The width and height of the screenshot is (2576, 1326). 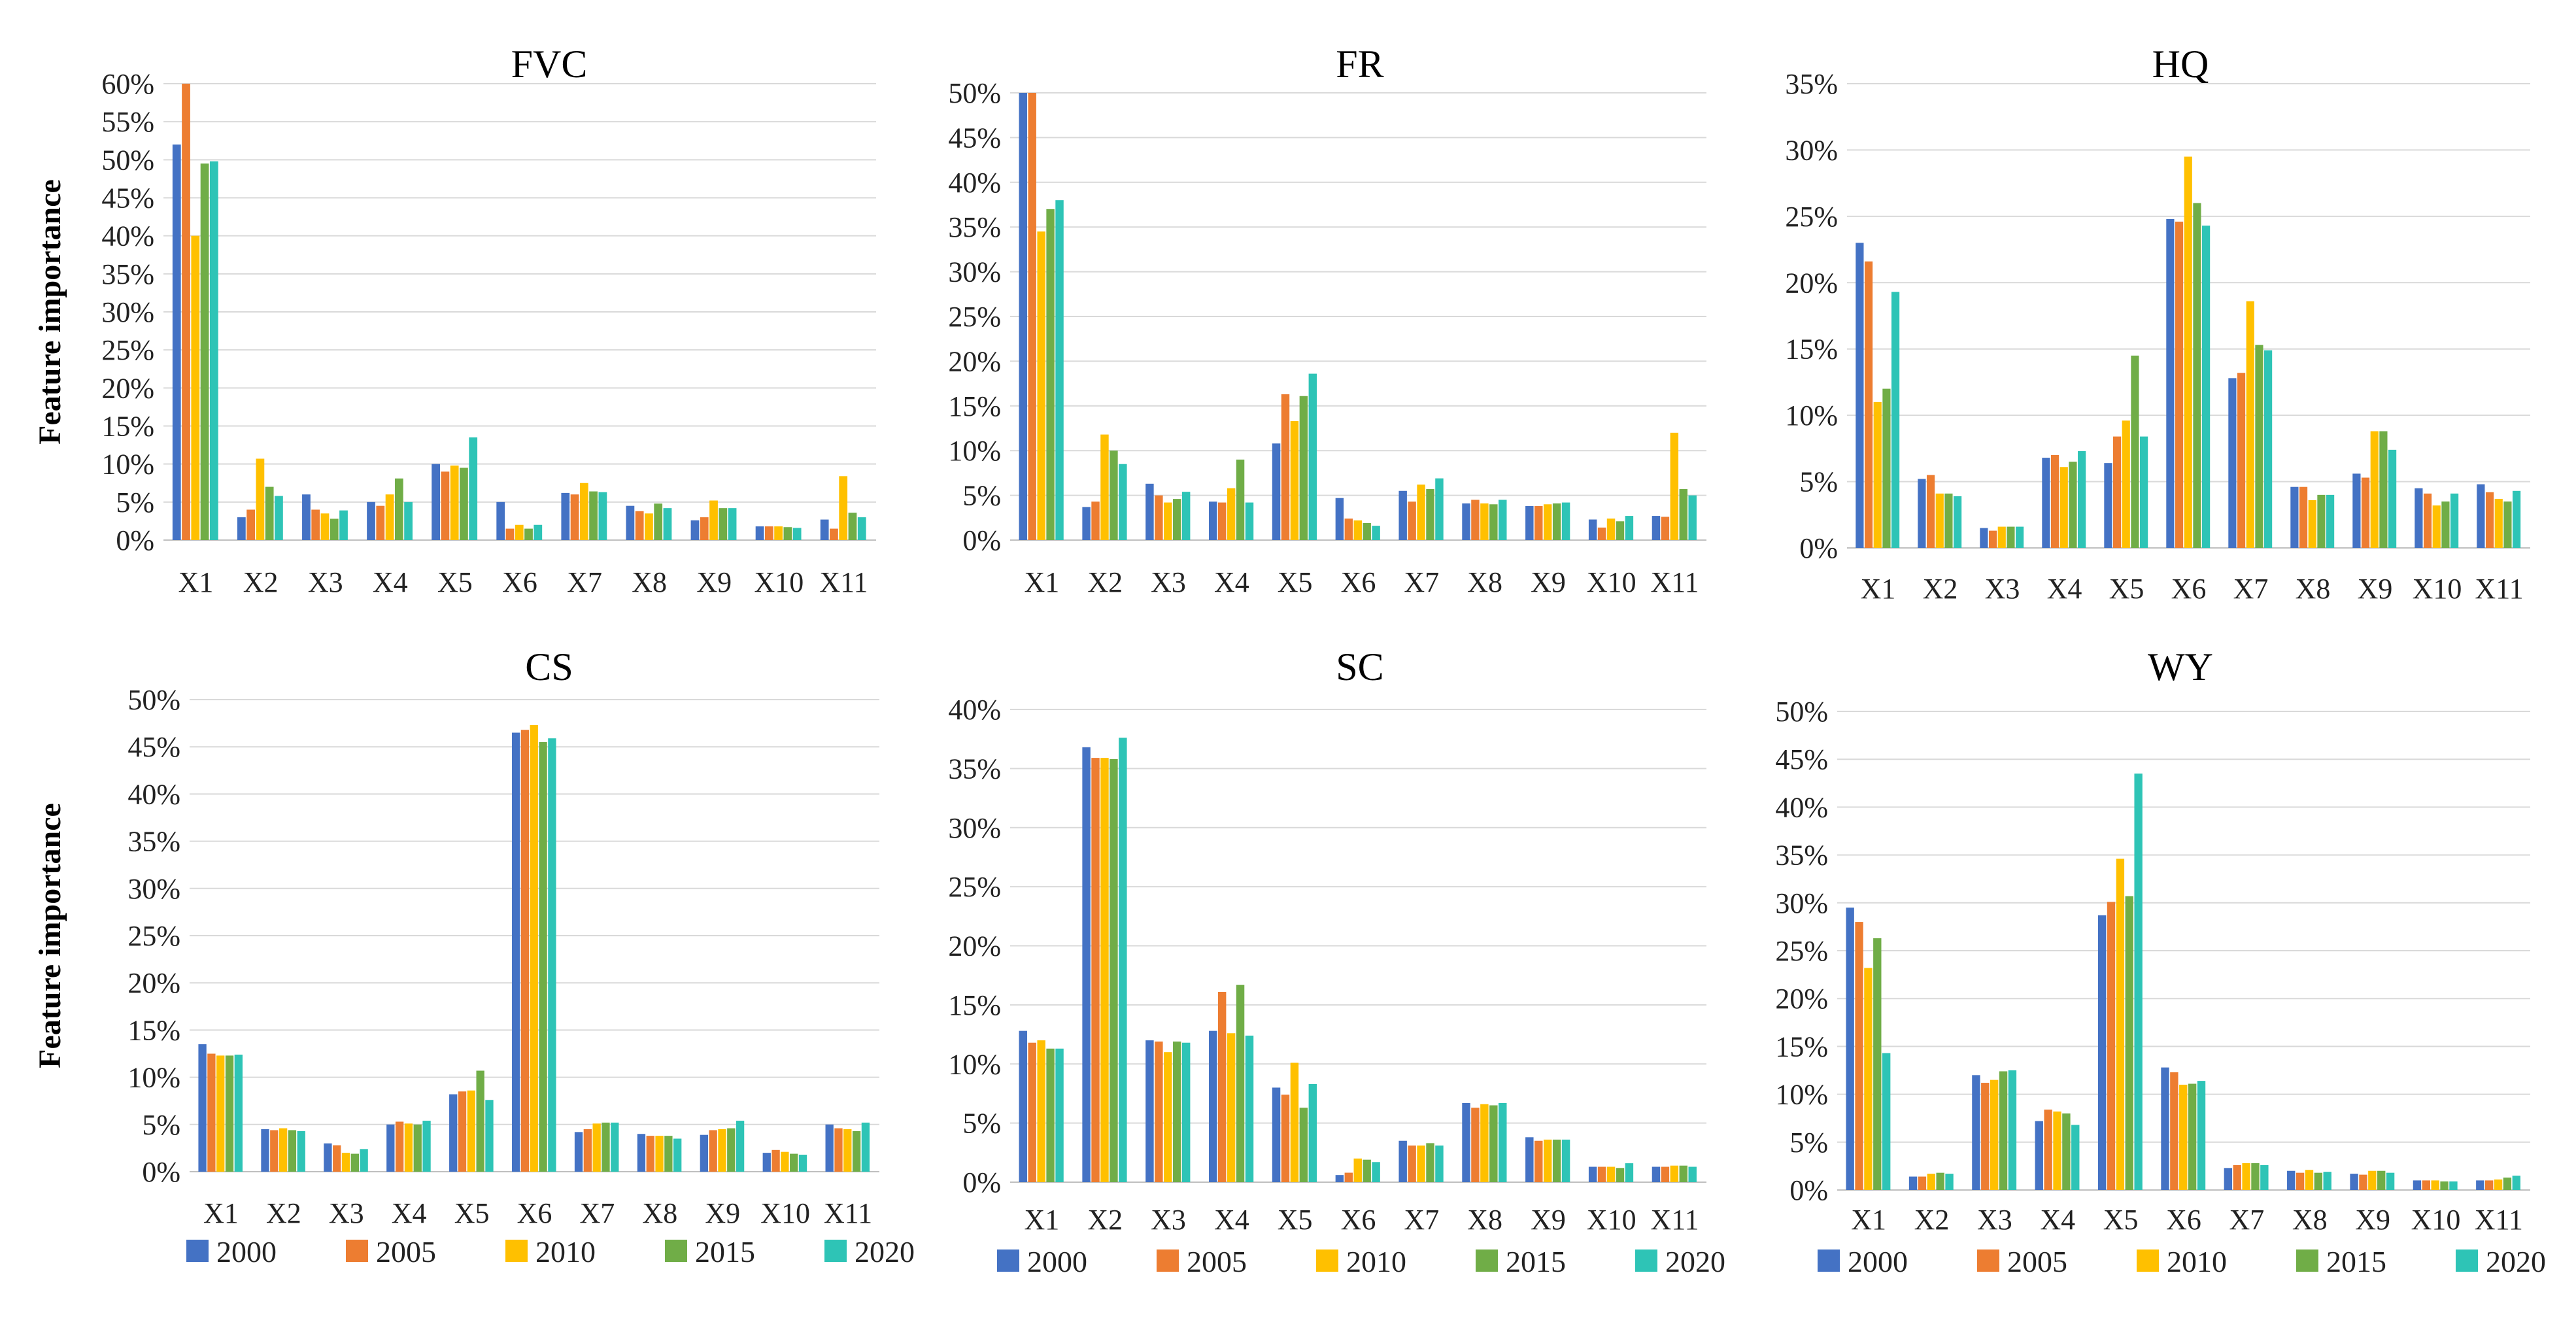 What do you see at coordinates (408, 1147) in the screenshot?
I see `bar-x4-2010` at bounding box center [408, 1147].